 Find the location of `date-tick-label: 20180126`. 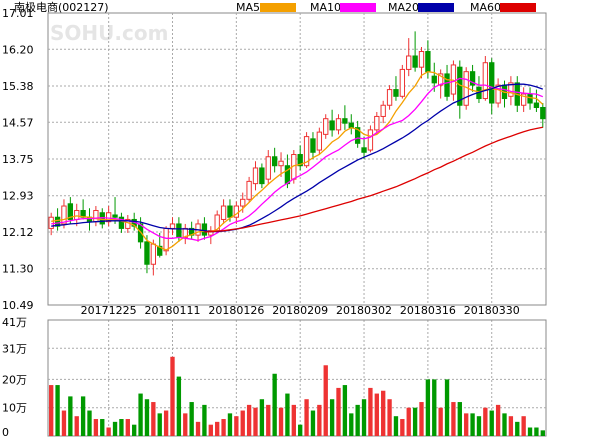

date-tick-label: 20180126 is located at coordinates (236, 310).